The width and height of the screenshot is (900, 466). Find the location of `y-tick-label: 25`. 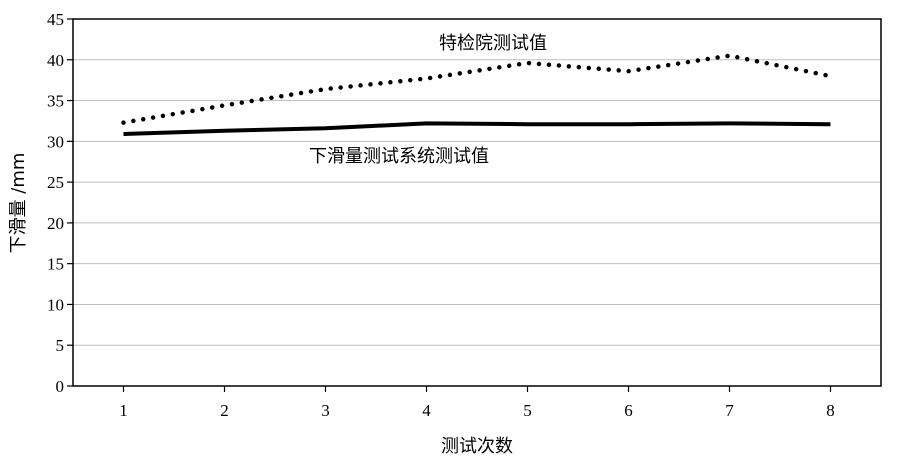

y-tick-label: 25 is located at coordinates (55, 182).